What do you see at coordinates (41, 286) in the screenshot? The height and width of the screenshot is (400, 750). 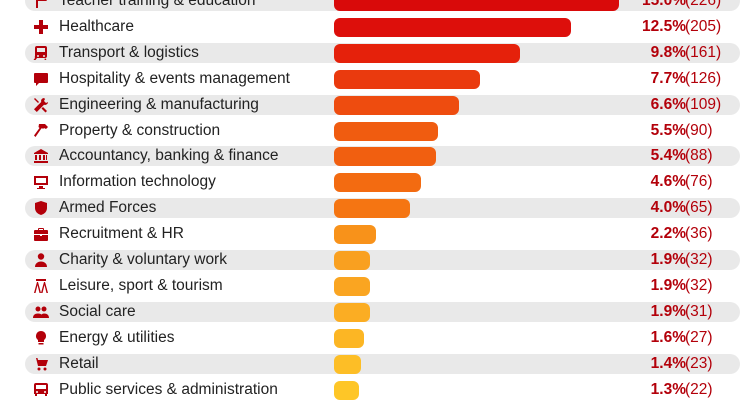 I see `amusement-park-icon` at bounding box center [41, 286].